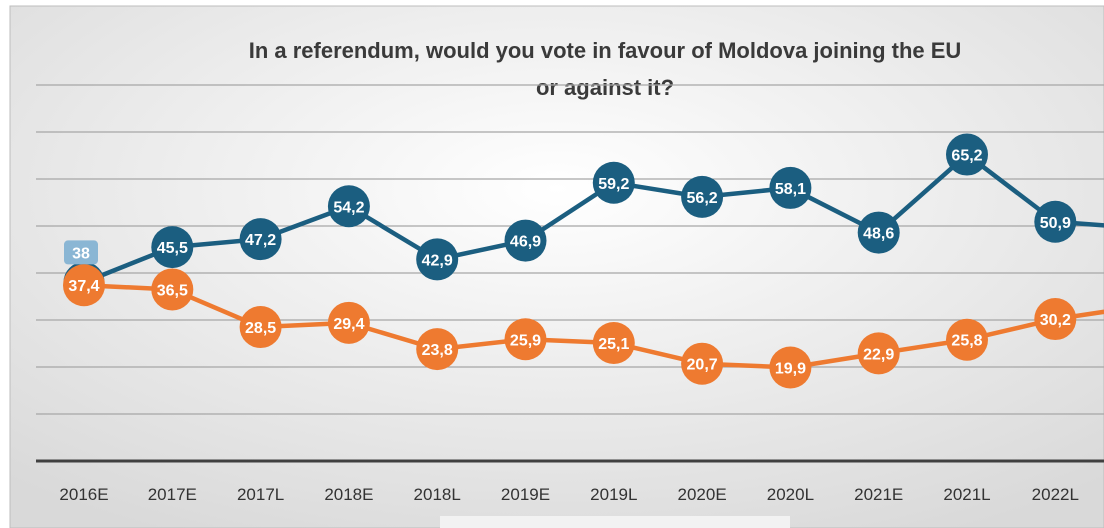 This screenshot has height=528, width=1104. Describe the element at coordinates (790, 494) in the screenshot. I see `x-tick-label: 2020L` at that location.